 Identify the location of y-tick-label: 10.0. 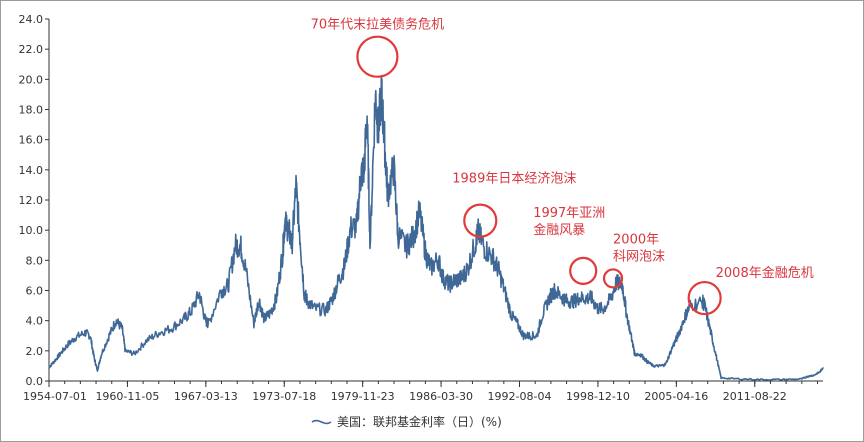
(31, 230).